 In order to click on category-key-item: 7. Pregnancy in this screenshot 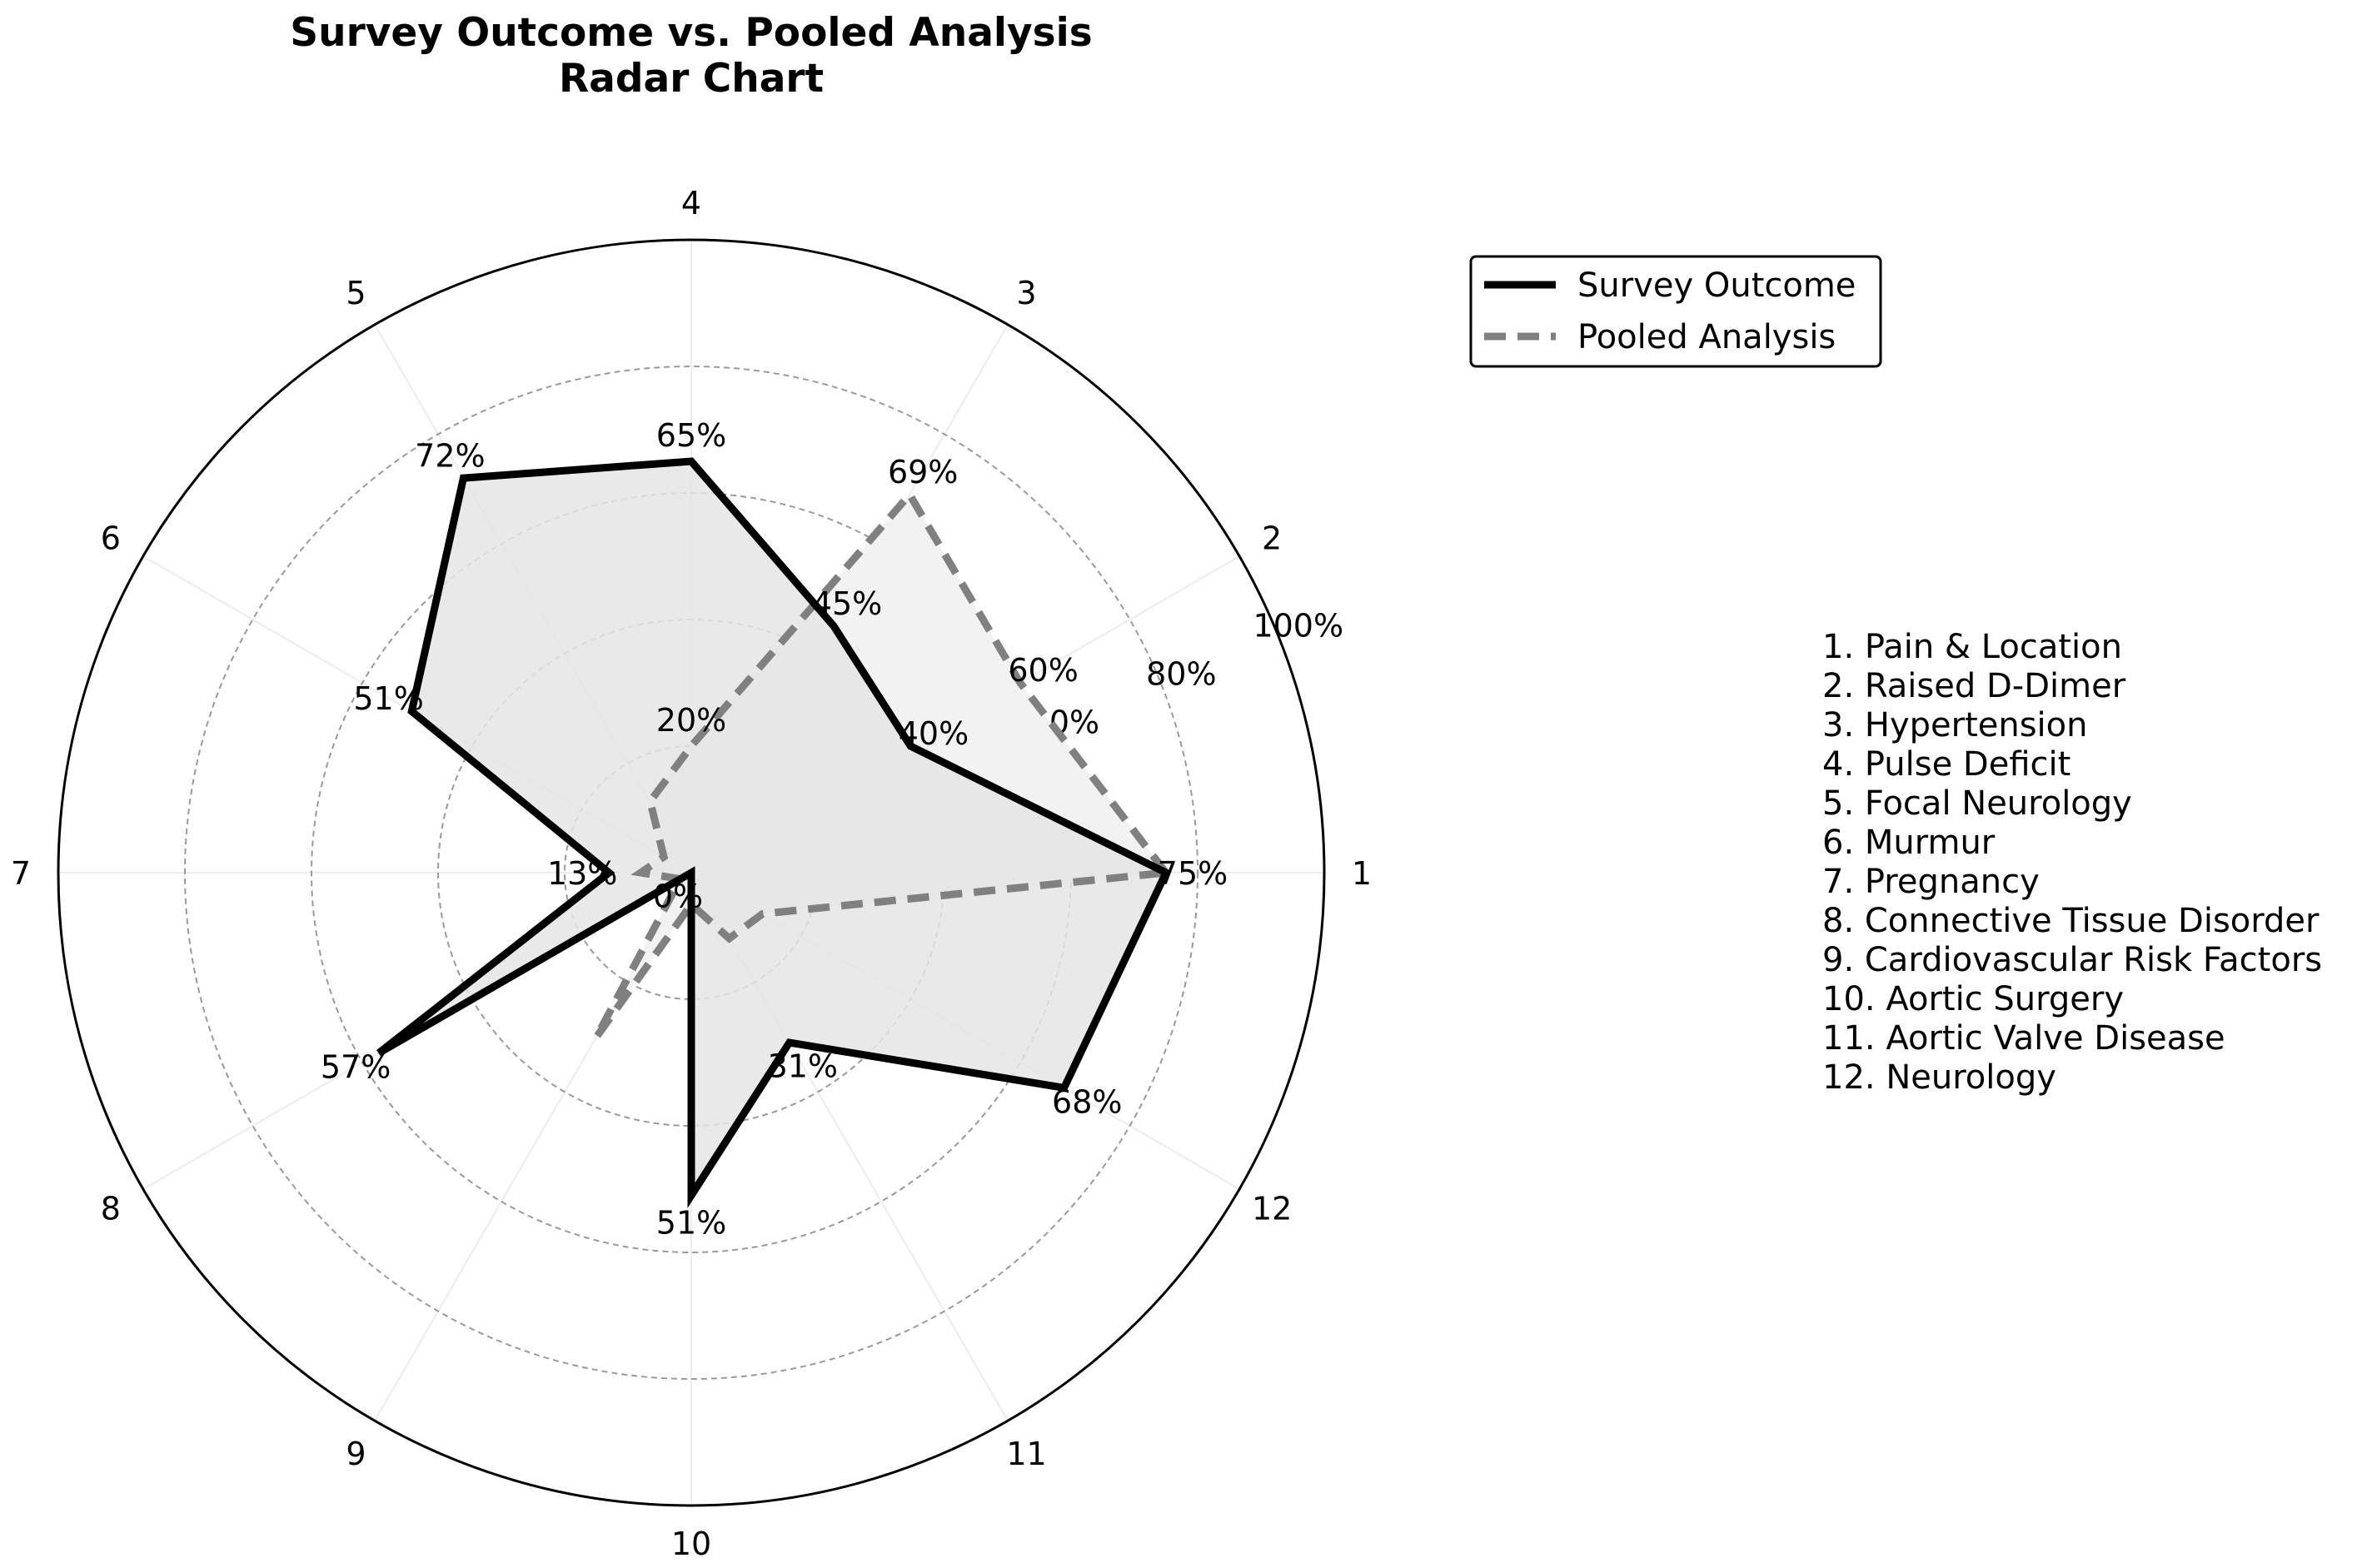, I will do `click(1931, 882)`.